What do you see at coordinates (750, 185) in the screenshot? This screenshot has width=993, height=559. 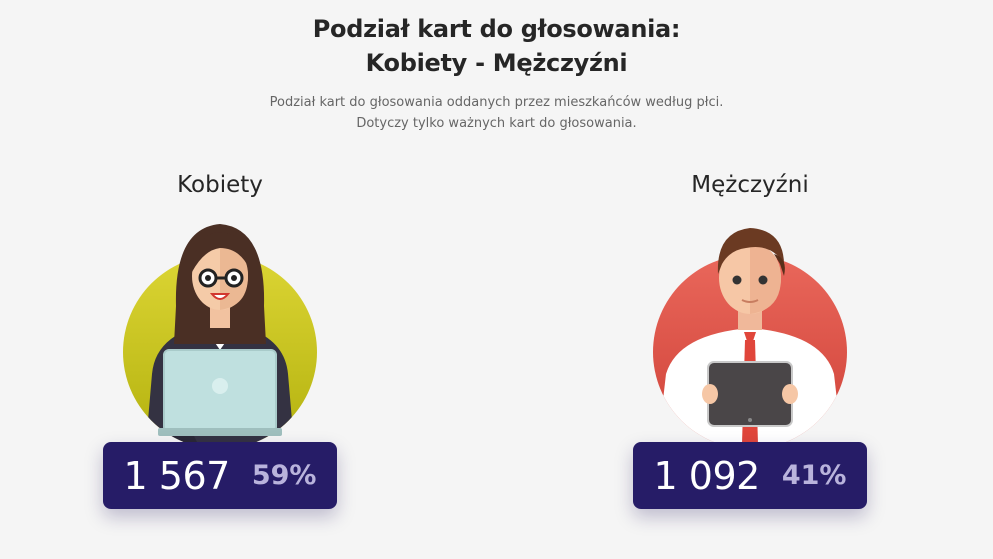 I see `men-label: Mężczyźni` at bounding box center [750, 185].